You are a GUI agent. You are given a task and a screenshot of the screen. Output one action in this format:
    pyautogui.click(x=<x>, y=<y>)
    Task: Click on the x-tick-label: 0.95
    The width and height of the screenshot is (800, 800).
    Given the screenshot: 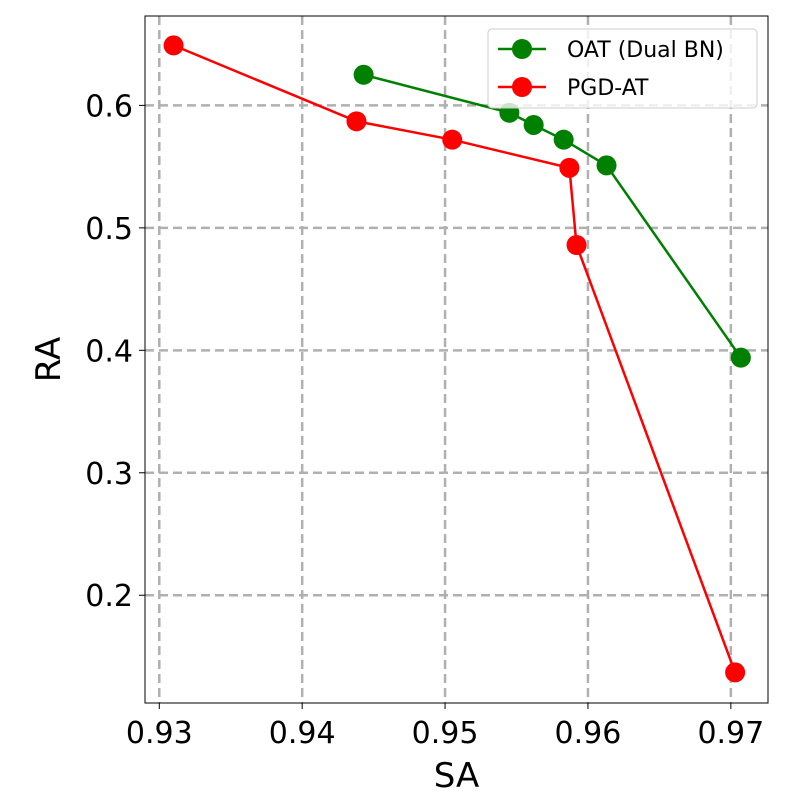 What is the action you would take?
    pyautogui.click(x=445, y=733)
    